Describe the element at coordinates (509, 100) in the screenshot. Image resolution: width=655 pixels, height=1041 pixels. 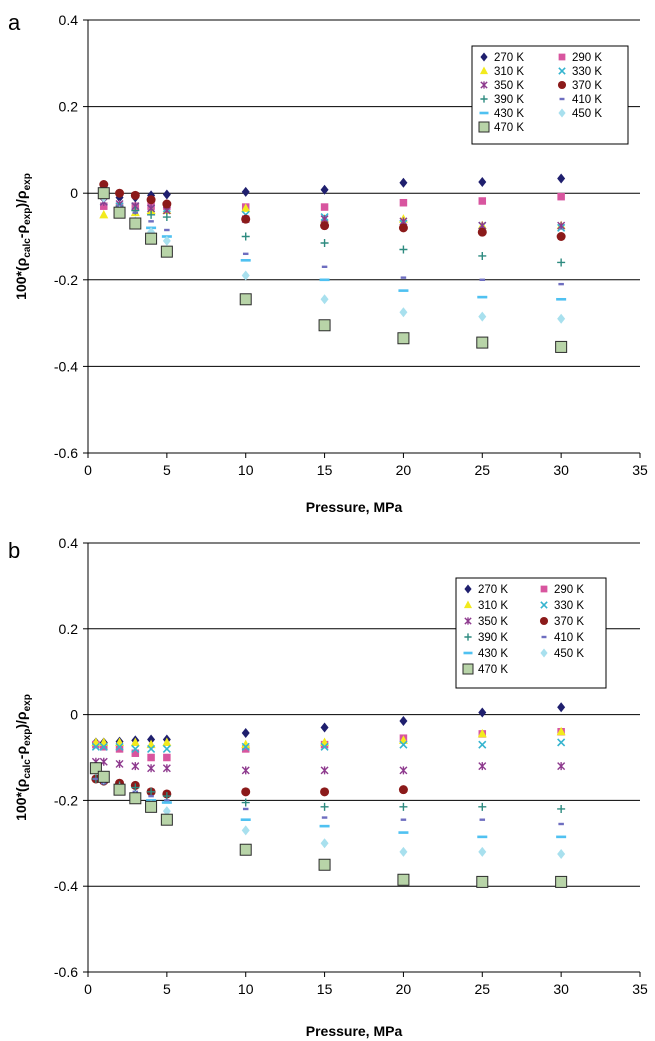
I see `legend-label: 390 K` at that location.